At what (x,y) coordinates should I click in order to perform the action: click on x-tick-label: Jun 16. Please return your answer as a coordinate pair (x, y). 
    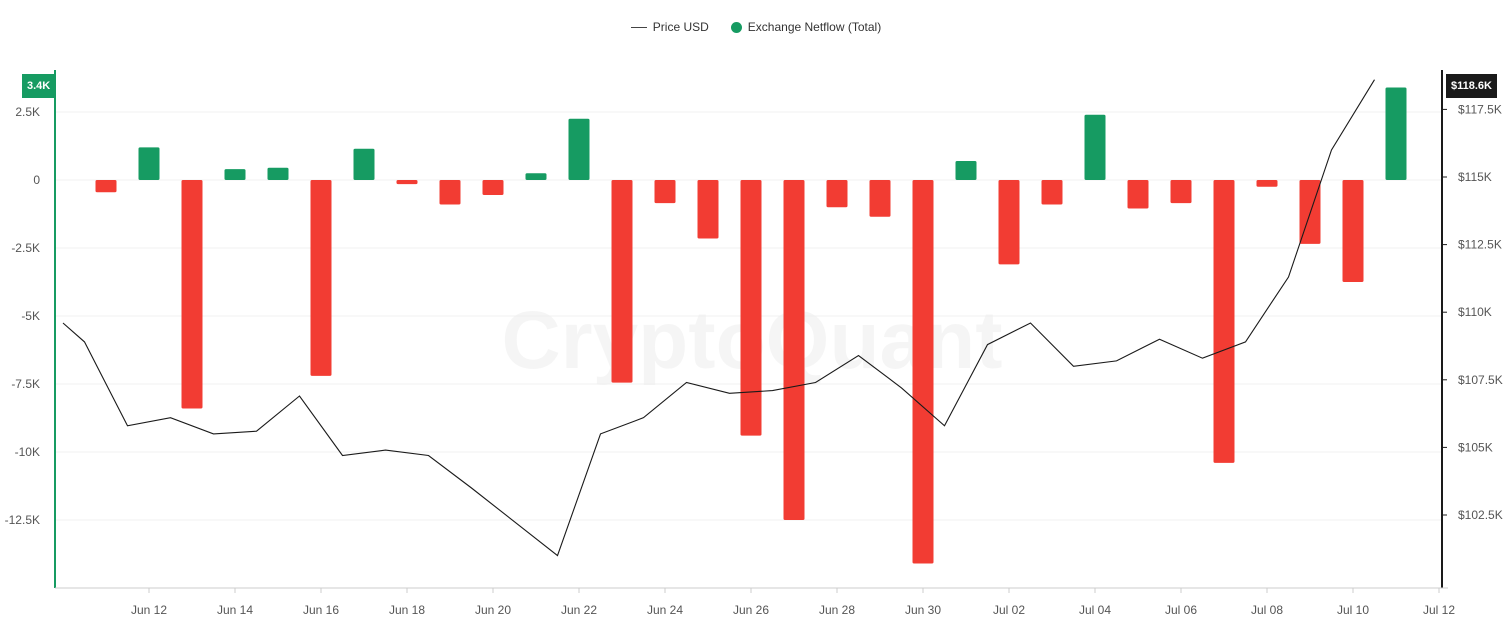
    Looking at the image, I should click on (321, 610).